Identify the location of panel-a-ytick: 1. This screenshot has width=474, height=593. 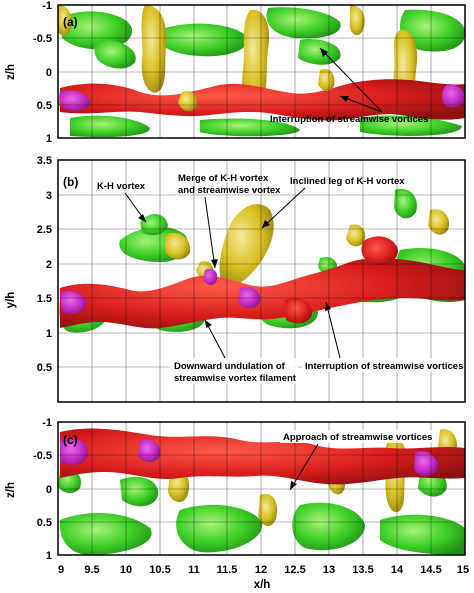
(49, 139).